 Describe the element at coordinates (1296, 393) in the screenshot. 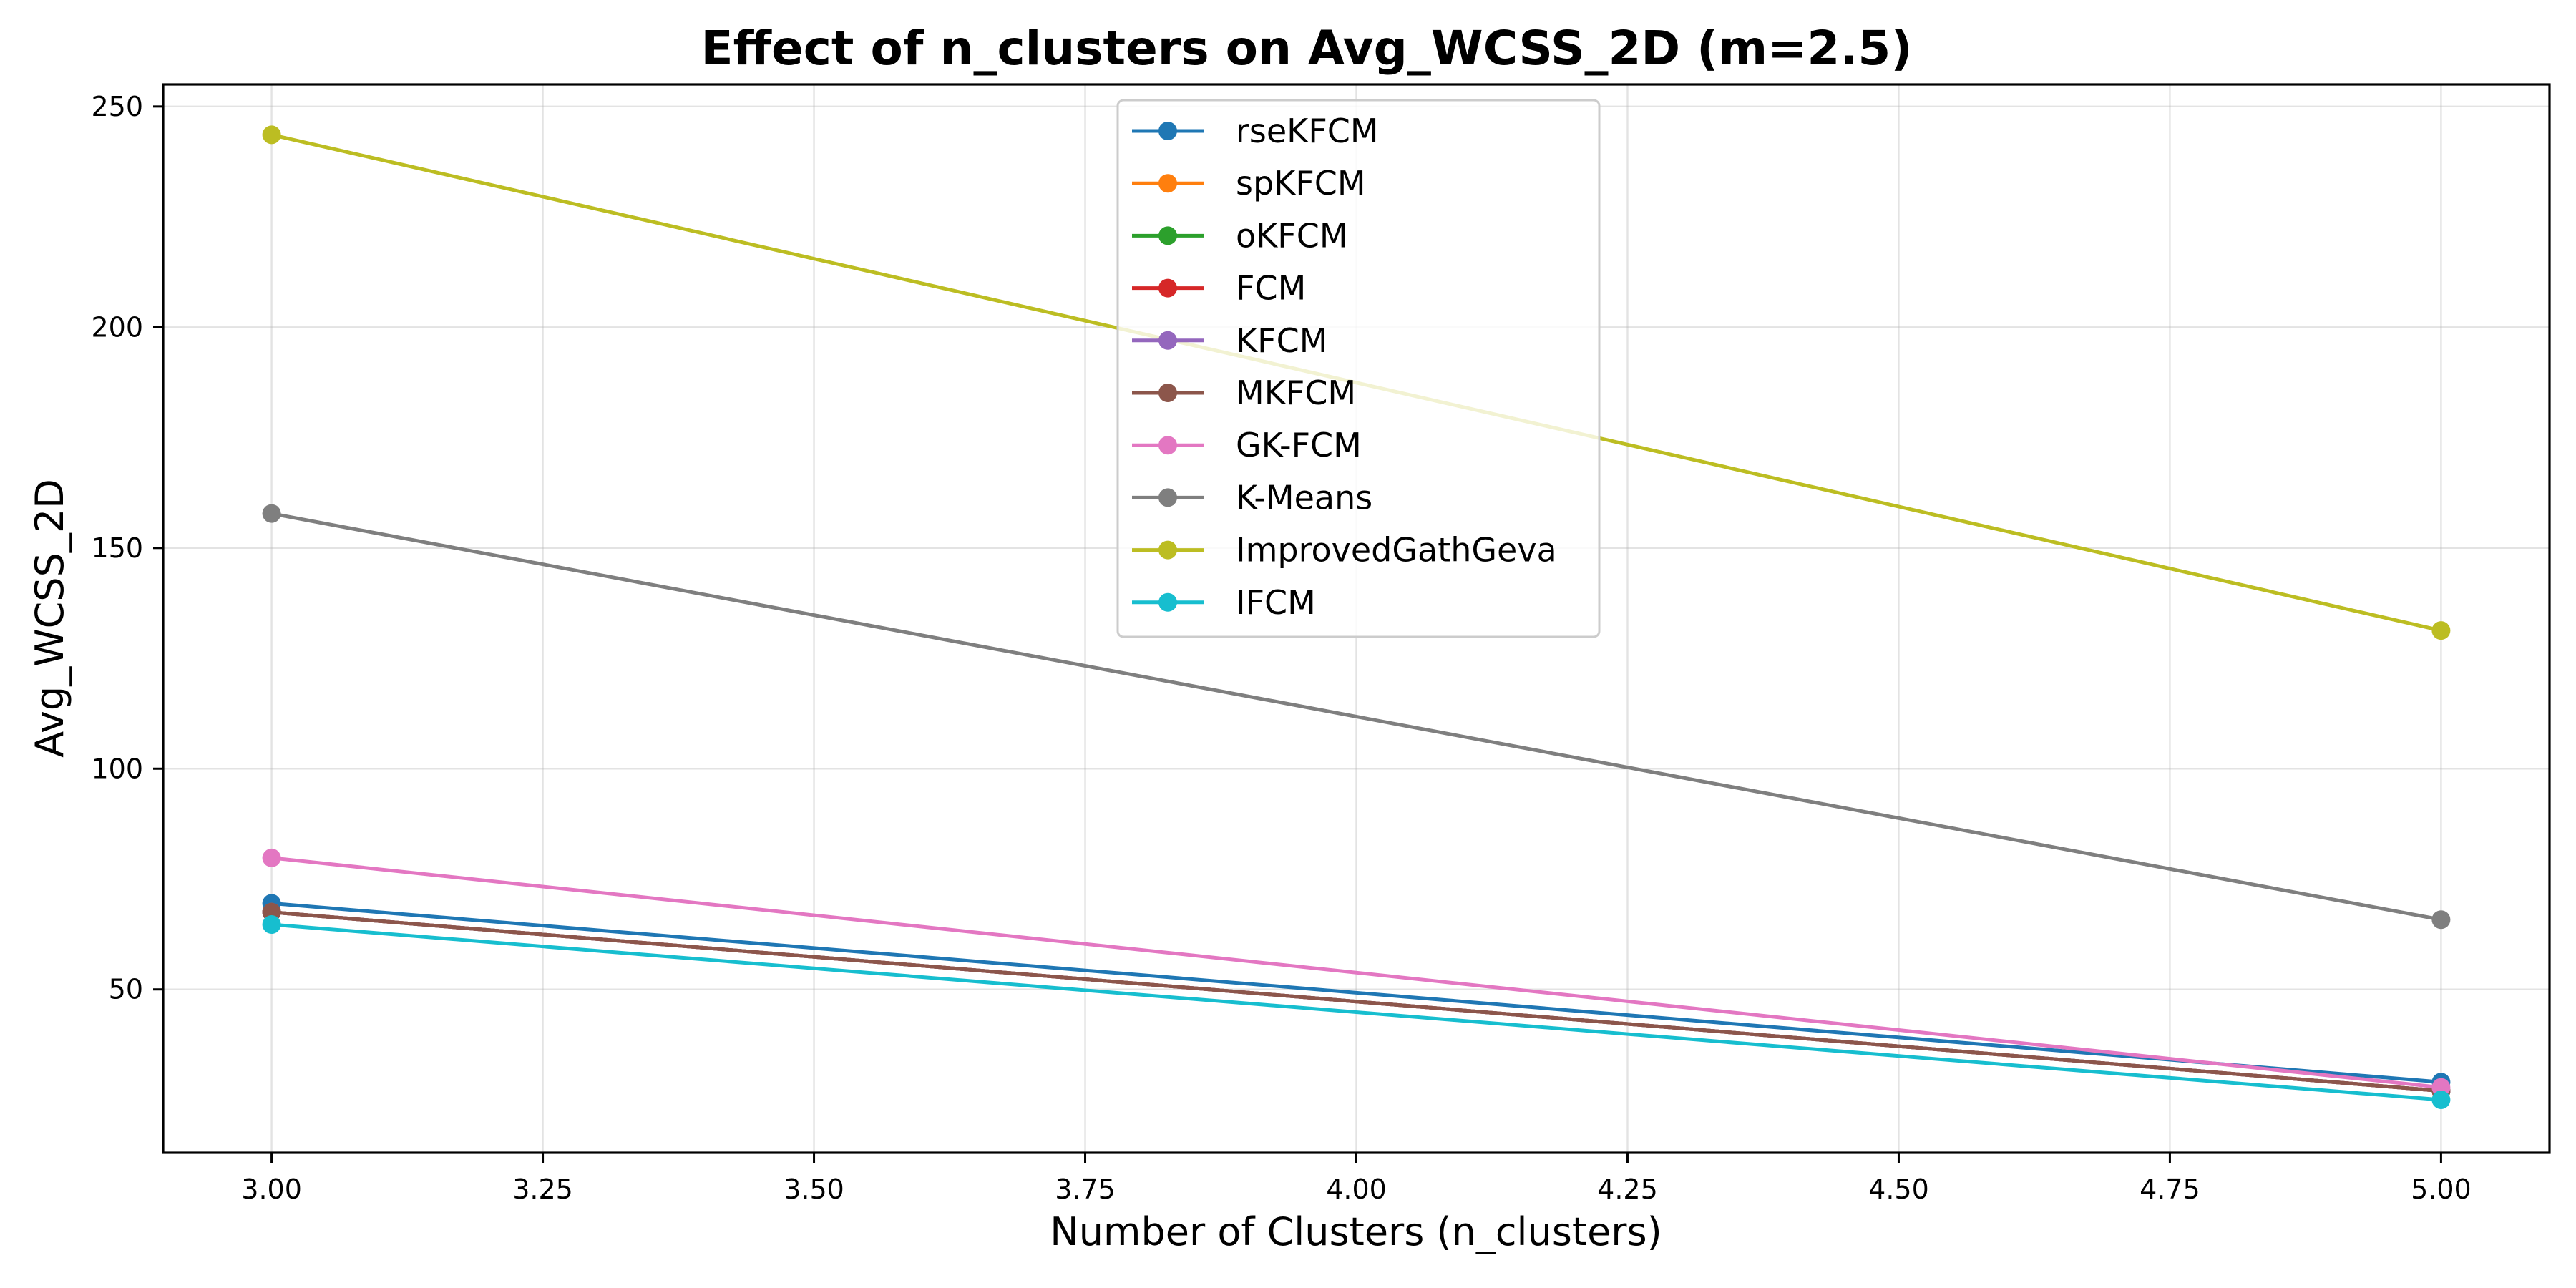

I see `legend-label: MKFCM` at that location.